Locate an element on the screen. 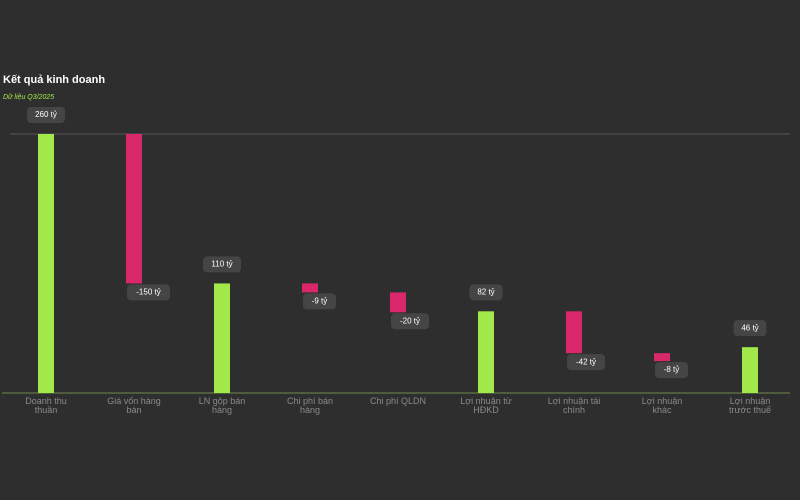  value-label: -20 tỷ is located at coordinates (410, 320).